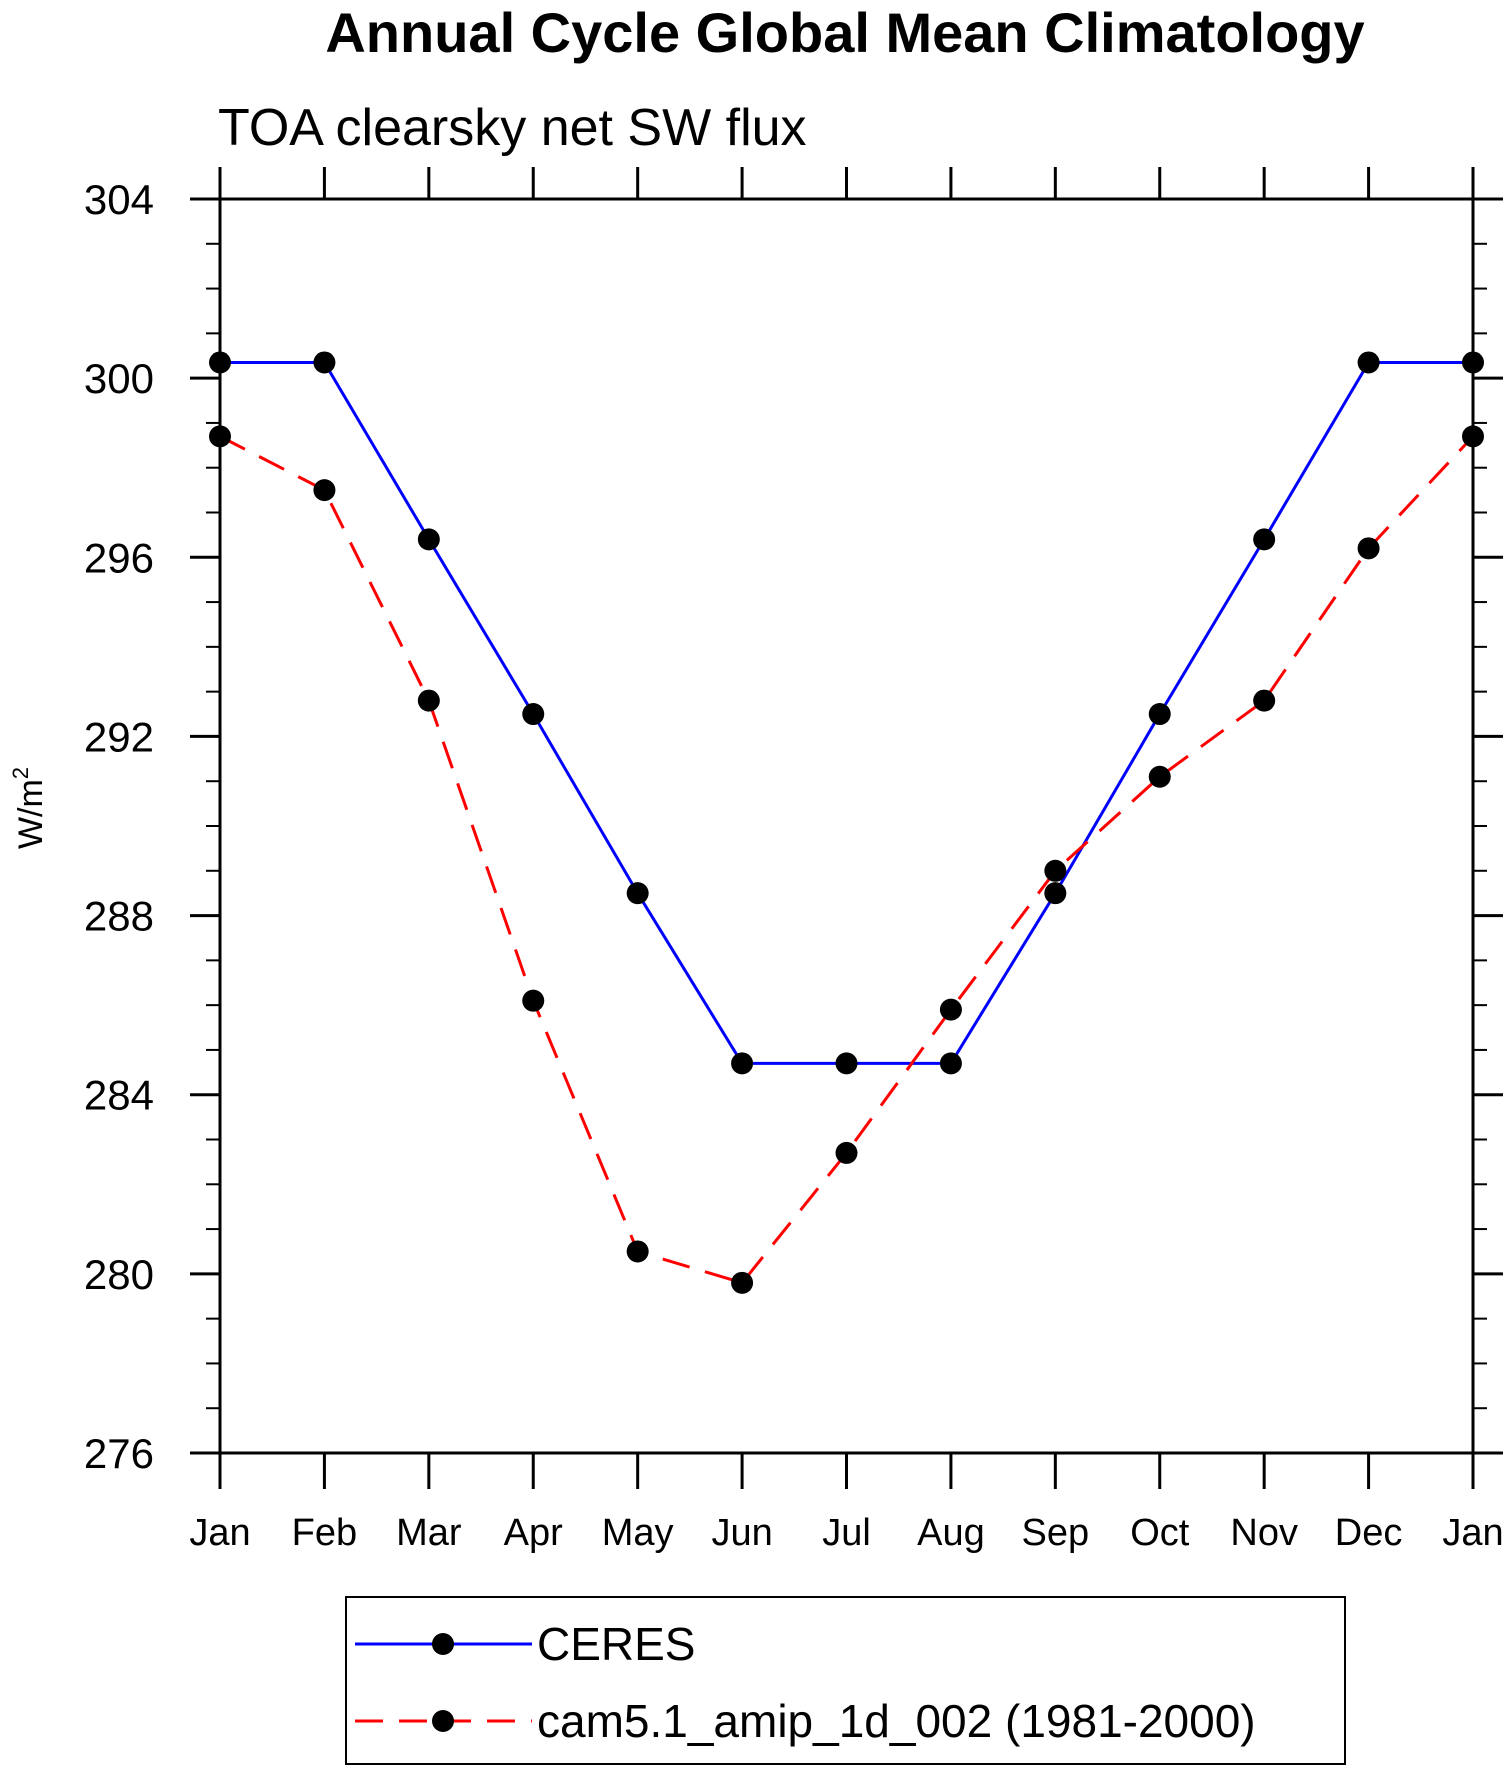  I want to click on y-axis-label-superscript: 2, so click(20, 773).